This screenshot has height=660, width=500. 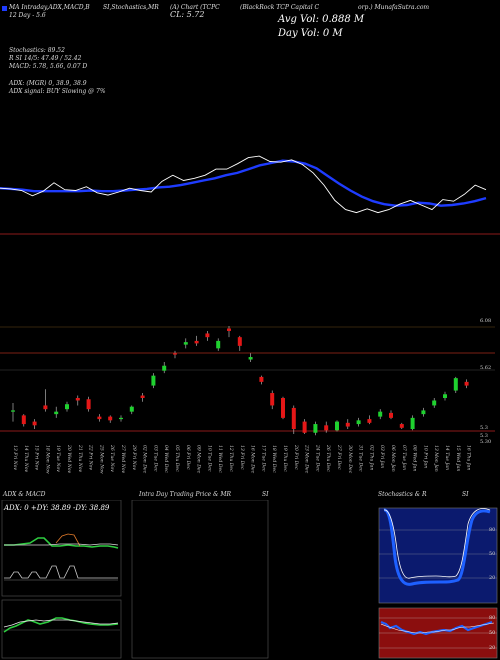 I want to click on price-level-6-08: 6.08, so click(x=485, y=321).